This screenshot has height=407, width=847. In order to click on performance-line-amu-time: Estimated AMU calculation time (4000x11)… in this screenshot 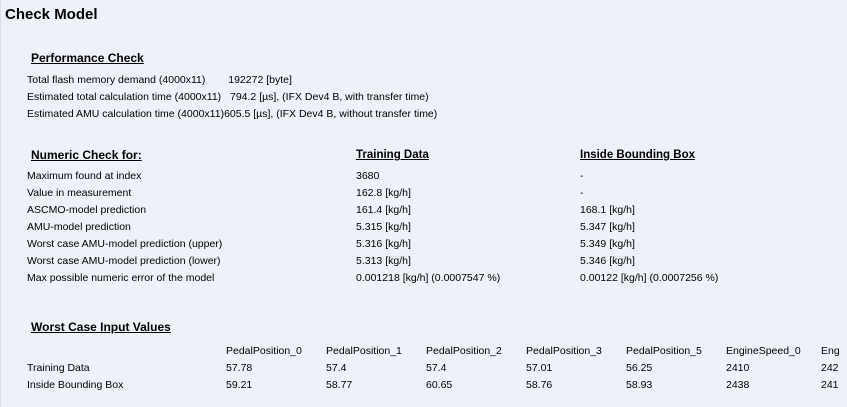, I will do `click(232, 114)`.